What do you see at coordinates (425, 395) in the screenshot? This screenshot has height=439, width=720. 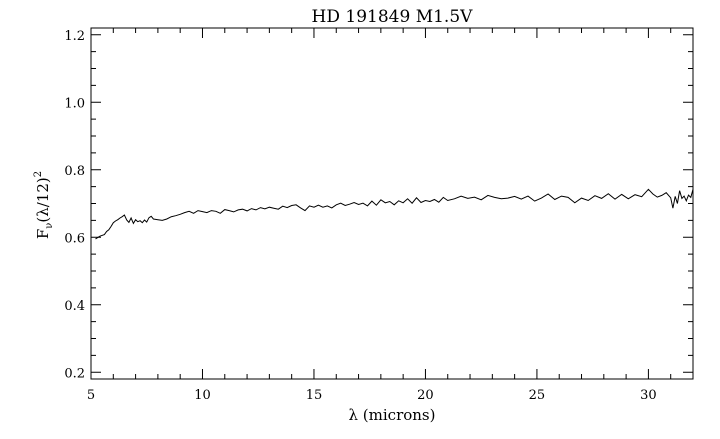 I see `x-tick-label: 20` at bounding box center [425, 395].